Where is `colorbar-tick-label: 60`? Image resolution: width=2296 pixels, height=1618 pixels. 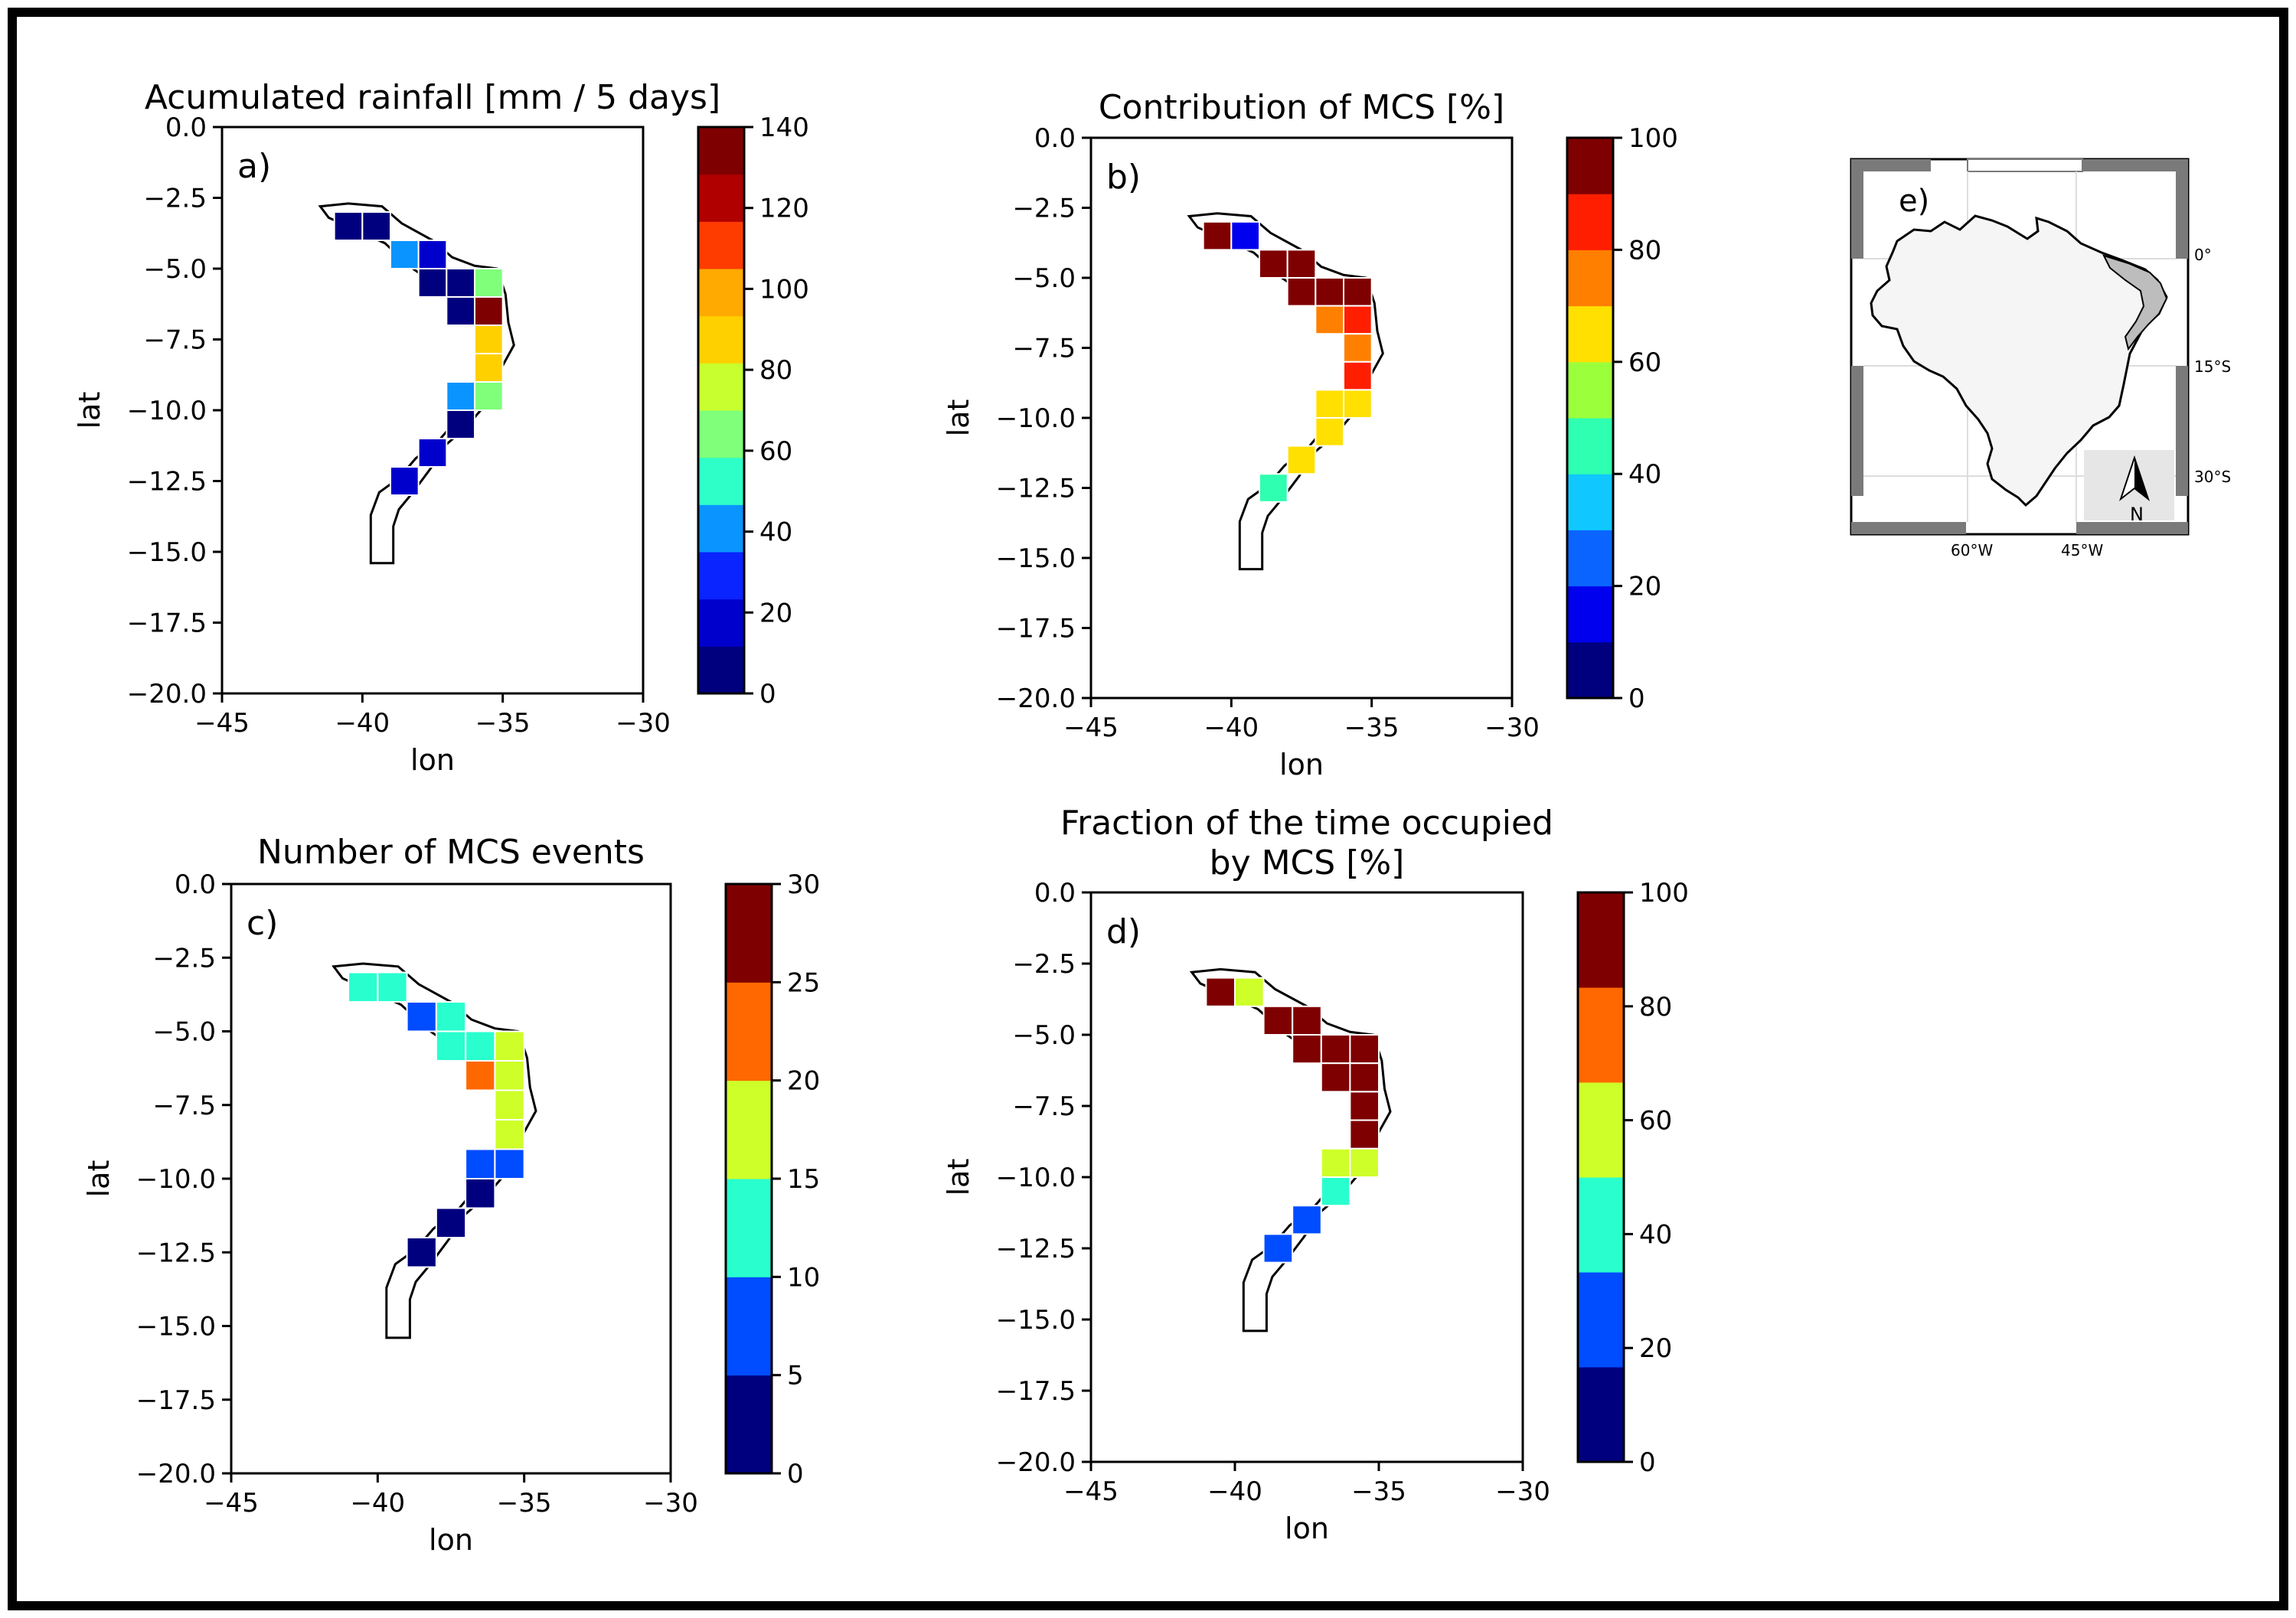
colorbar-tick-label: 60 is located at coordinates (1645, 362).